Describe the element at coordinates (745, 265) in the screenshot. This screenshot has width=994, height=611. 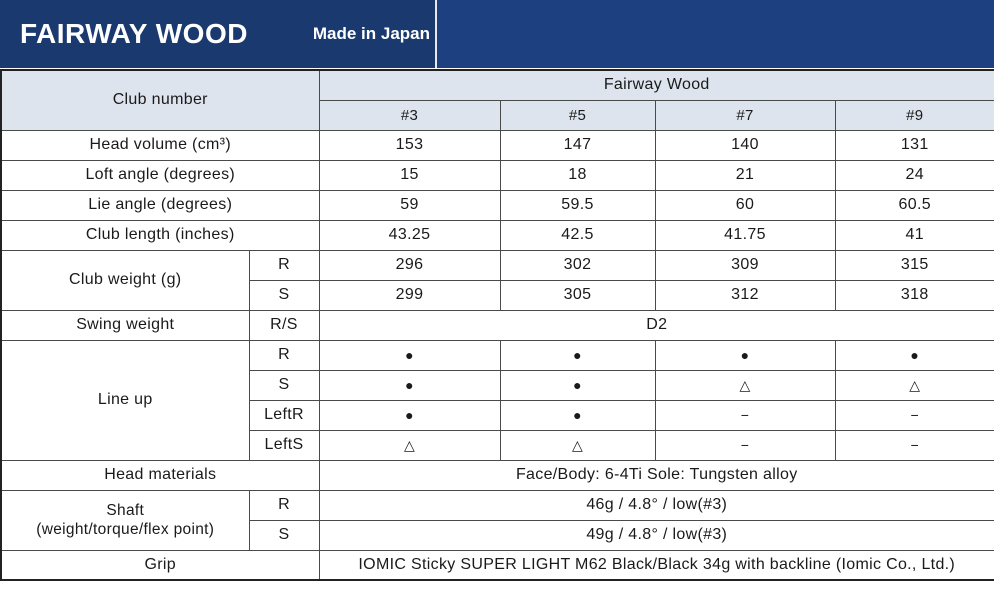
I see `value-cell: 309` at that location.